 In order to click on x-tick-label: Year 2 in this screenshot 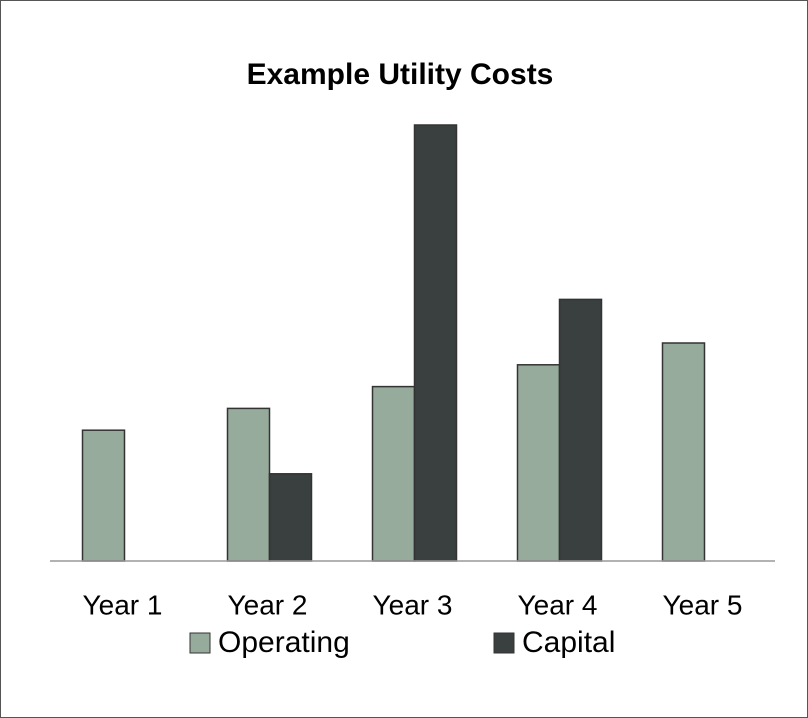, I will do `click(268, 604)`.